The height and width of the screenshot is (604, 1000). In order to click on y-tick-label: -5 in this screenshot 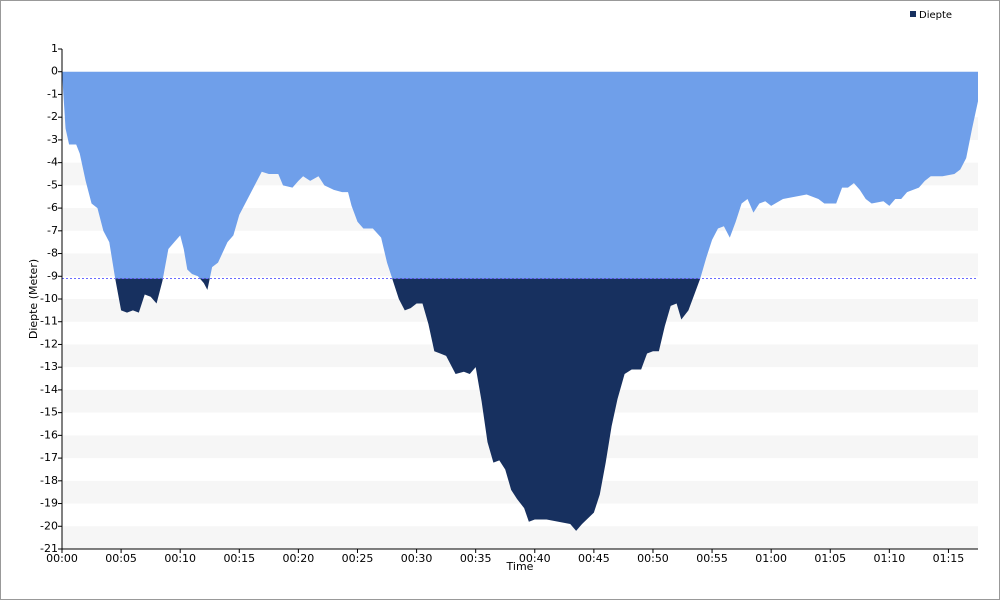, I will do `click(52, 184)`.